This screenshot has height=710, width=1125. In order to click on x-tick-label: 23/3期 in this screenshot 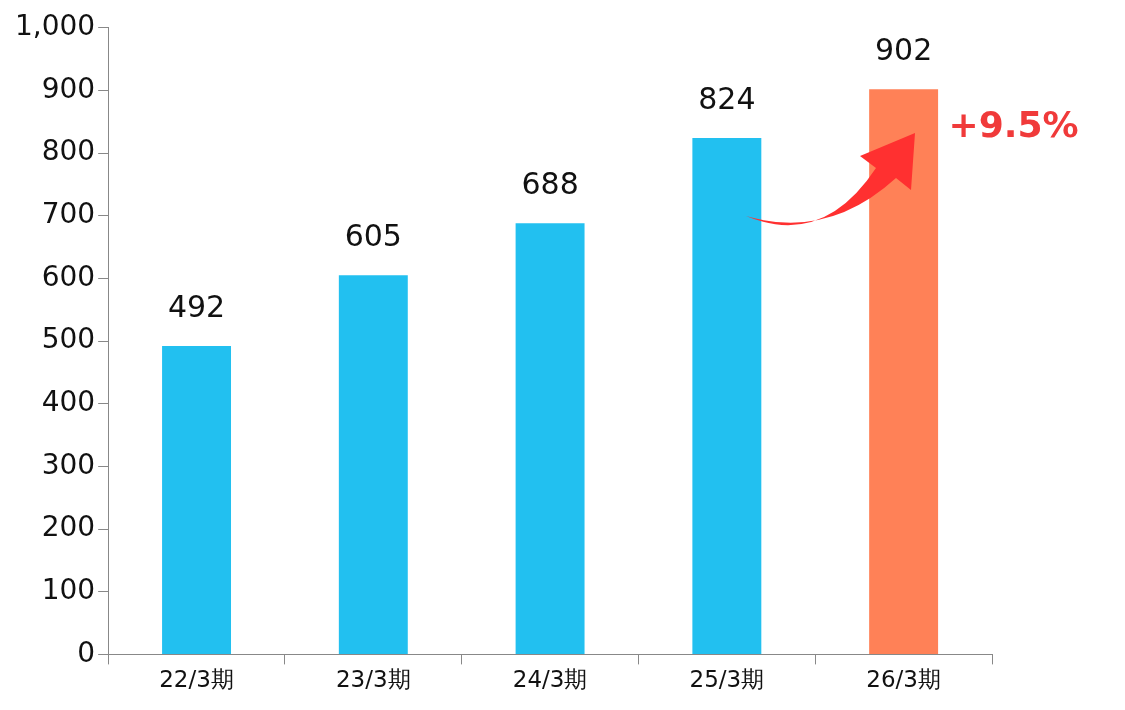, I will do `click(373, 679)`.